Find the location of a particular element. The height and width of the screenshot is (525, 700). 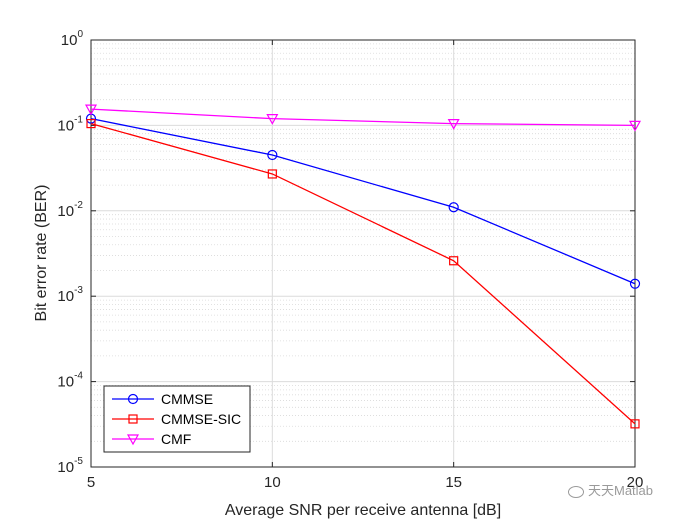

y-tick-label: 10⁰ is located at coordinates (72, 39).